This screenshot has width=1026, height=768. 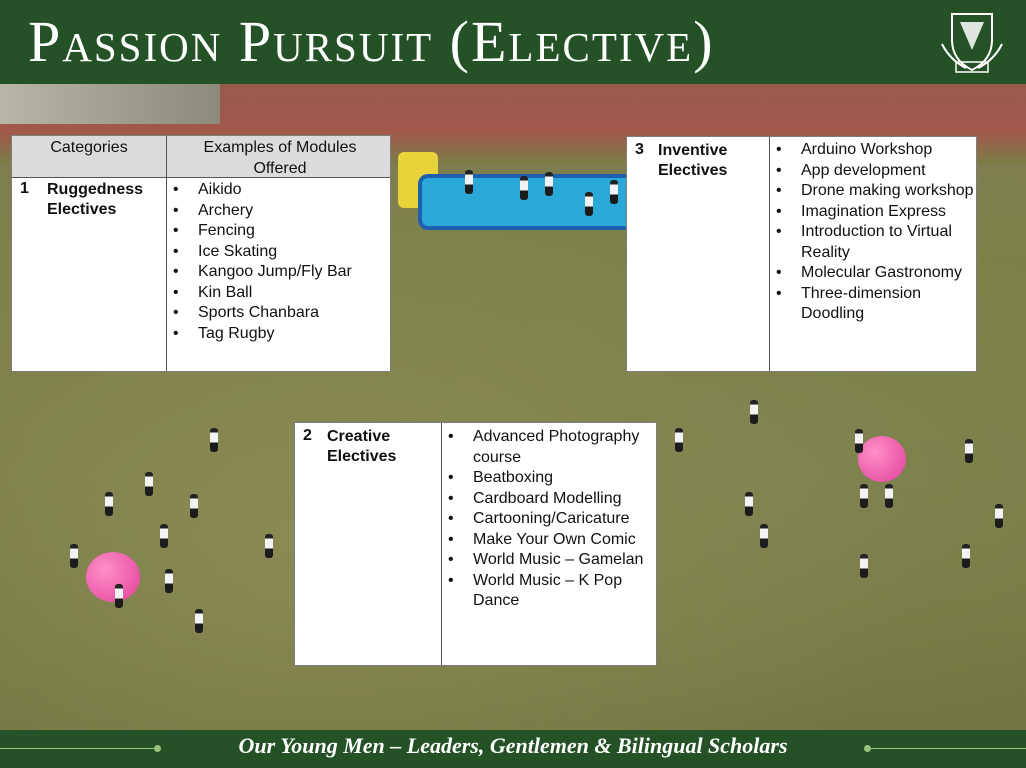 I want to click on list-item: Archery, so click(x=278, y=211).